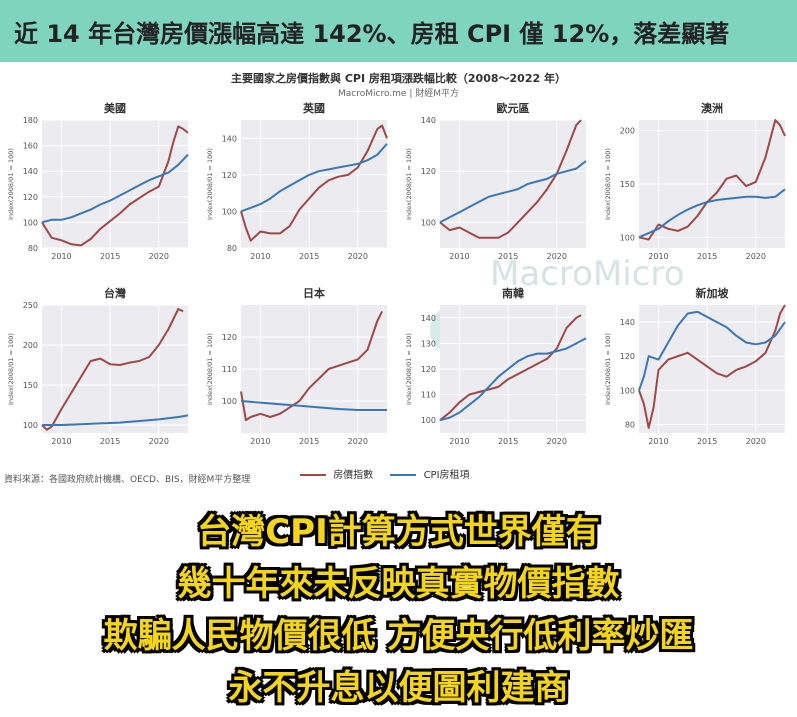  What do you see at coordinates (309, 441) in the screenshot?
I see `xtick-label-5-1: 2015` at bounding box center [309, 441].